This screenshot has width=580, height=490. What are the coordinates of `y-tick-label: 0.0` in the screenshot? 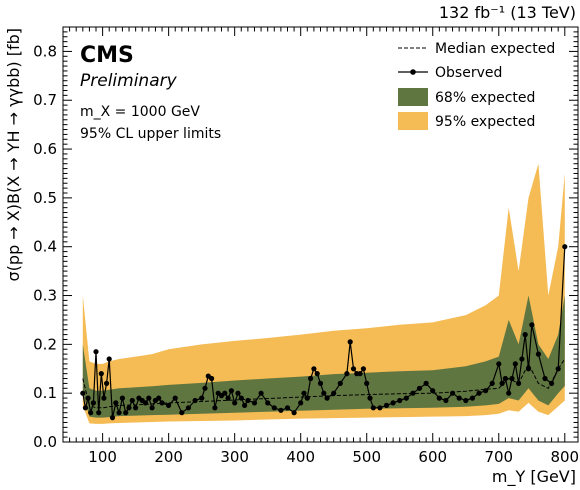 It's located at (45, 442).